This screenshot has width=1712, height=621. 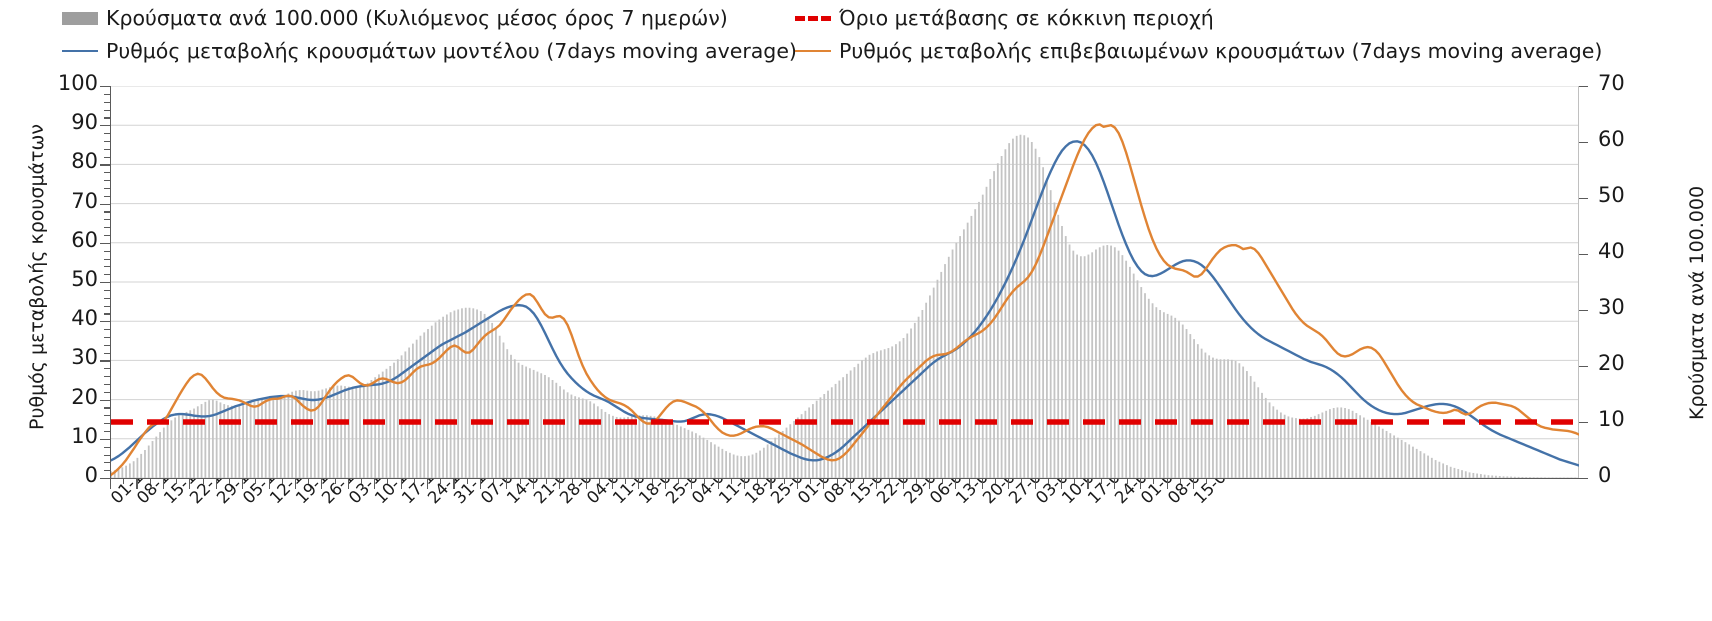 I want to click on y-tick-left-80: 80, so click(x=84, y=161).